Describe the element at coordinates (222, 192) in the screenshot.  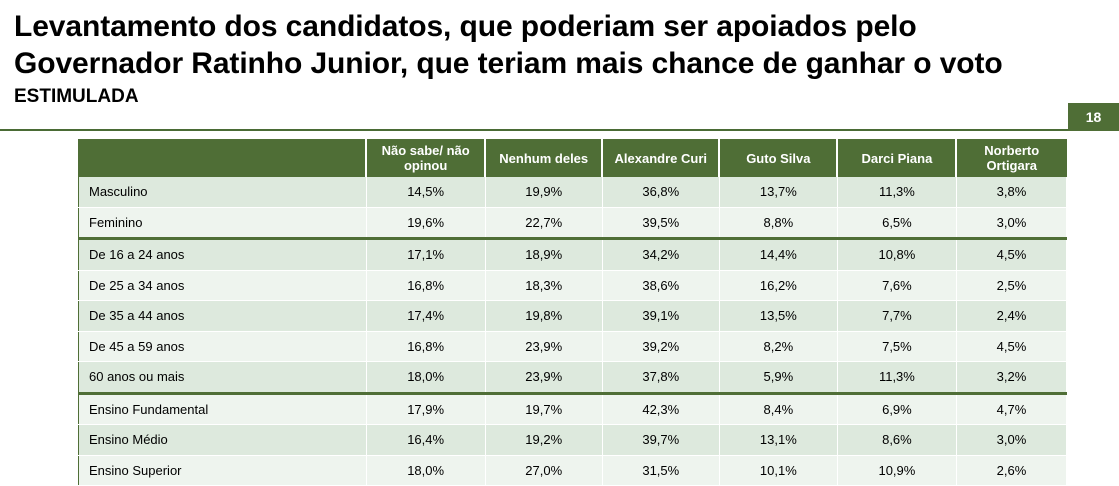
I see `row-label: Masculino` at that location.